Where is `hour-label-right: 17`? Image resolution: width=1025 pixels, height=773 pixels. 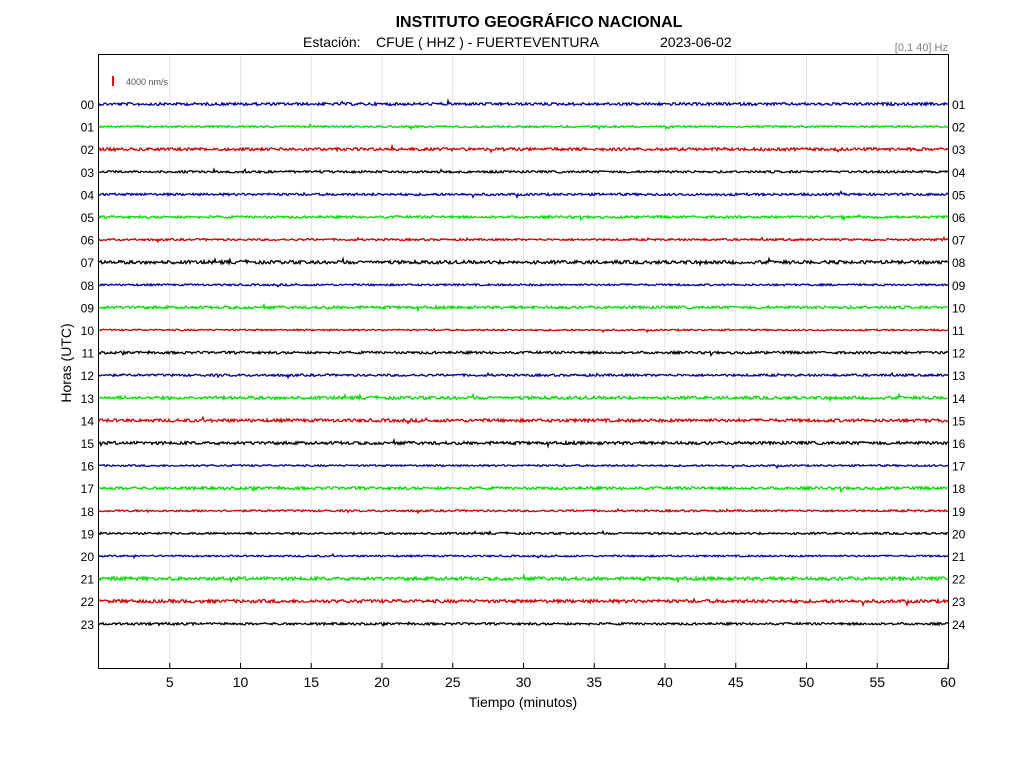 hour-label-right: 17 is located at coordinates (959, 467).